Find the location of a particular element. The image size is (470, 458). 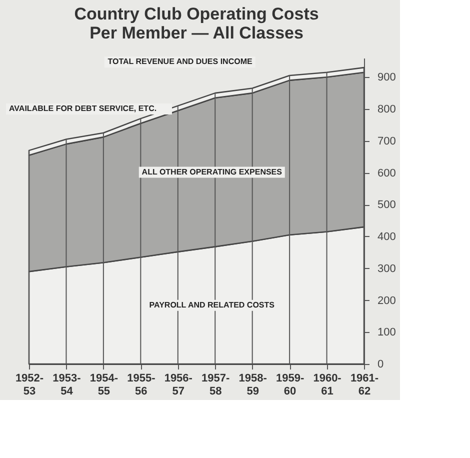

x-tick-label: 1961-62 is located at coordinates (364, 385).